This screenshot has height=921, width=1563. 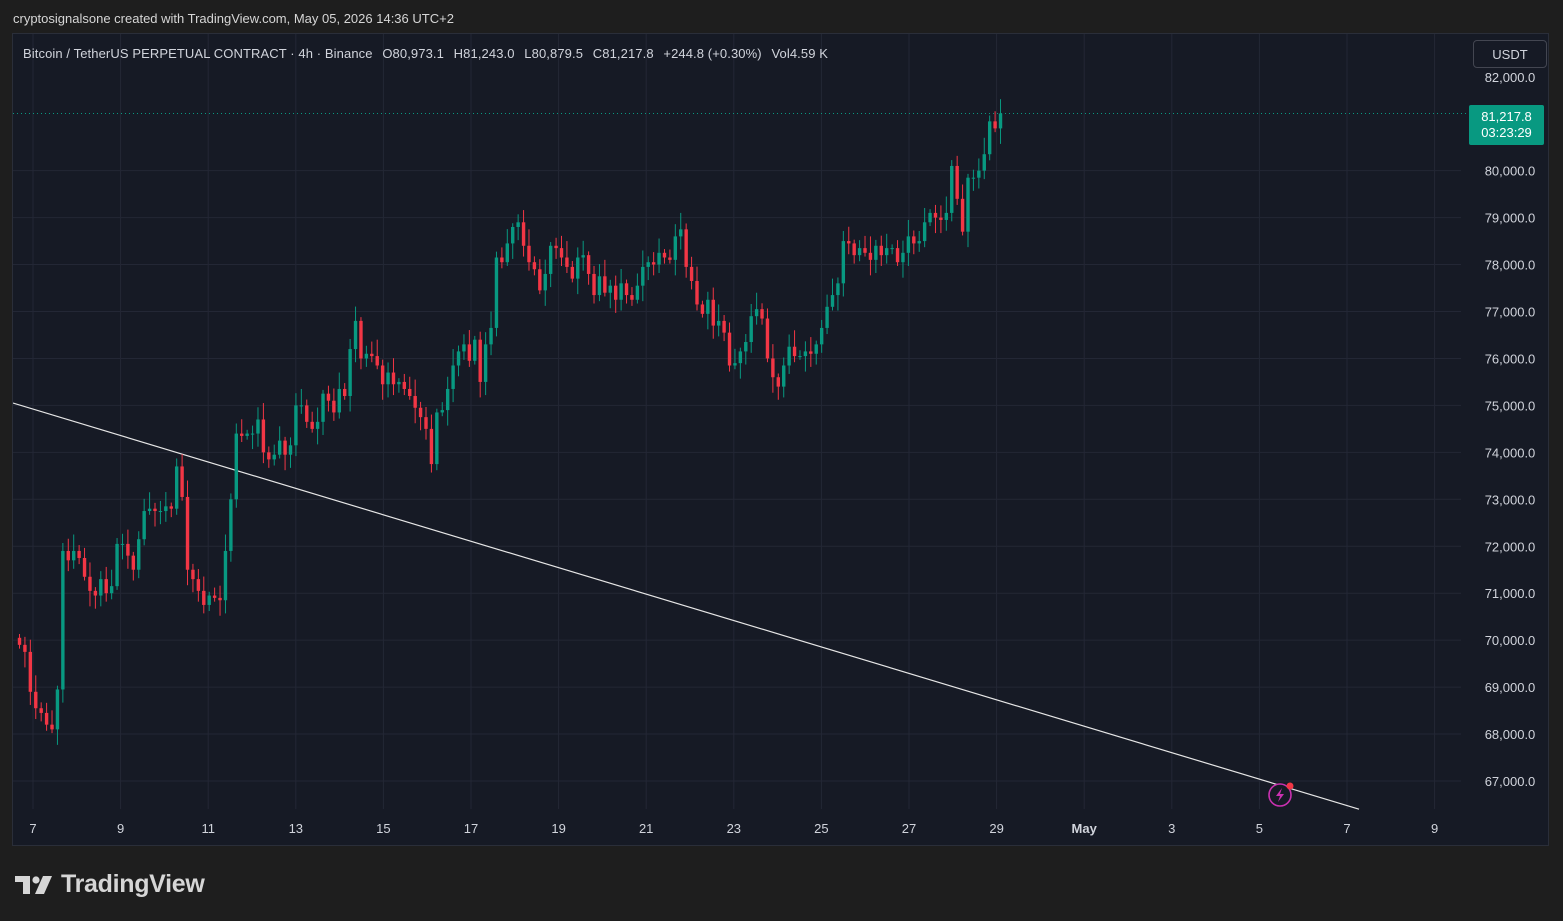 What do you see at coordinates (133, 883) in the screenshot?
I see `tradingview-wordmark: TradingView` at bounding box center [133, 883].